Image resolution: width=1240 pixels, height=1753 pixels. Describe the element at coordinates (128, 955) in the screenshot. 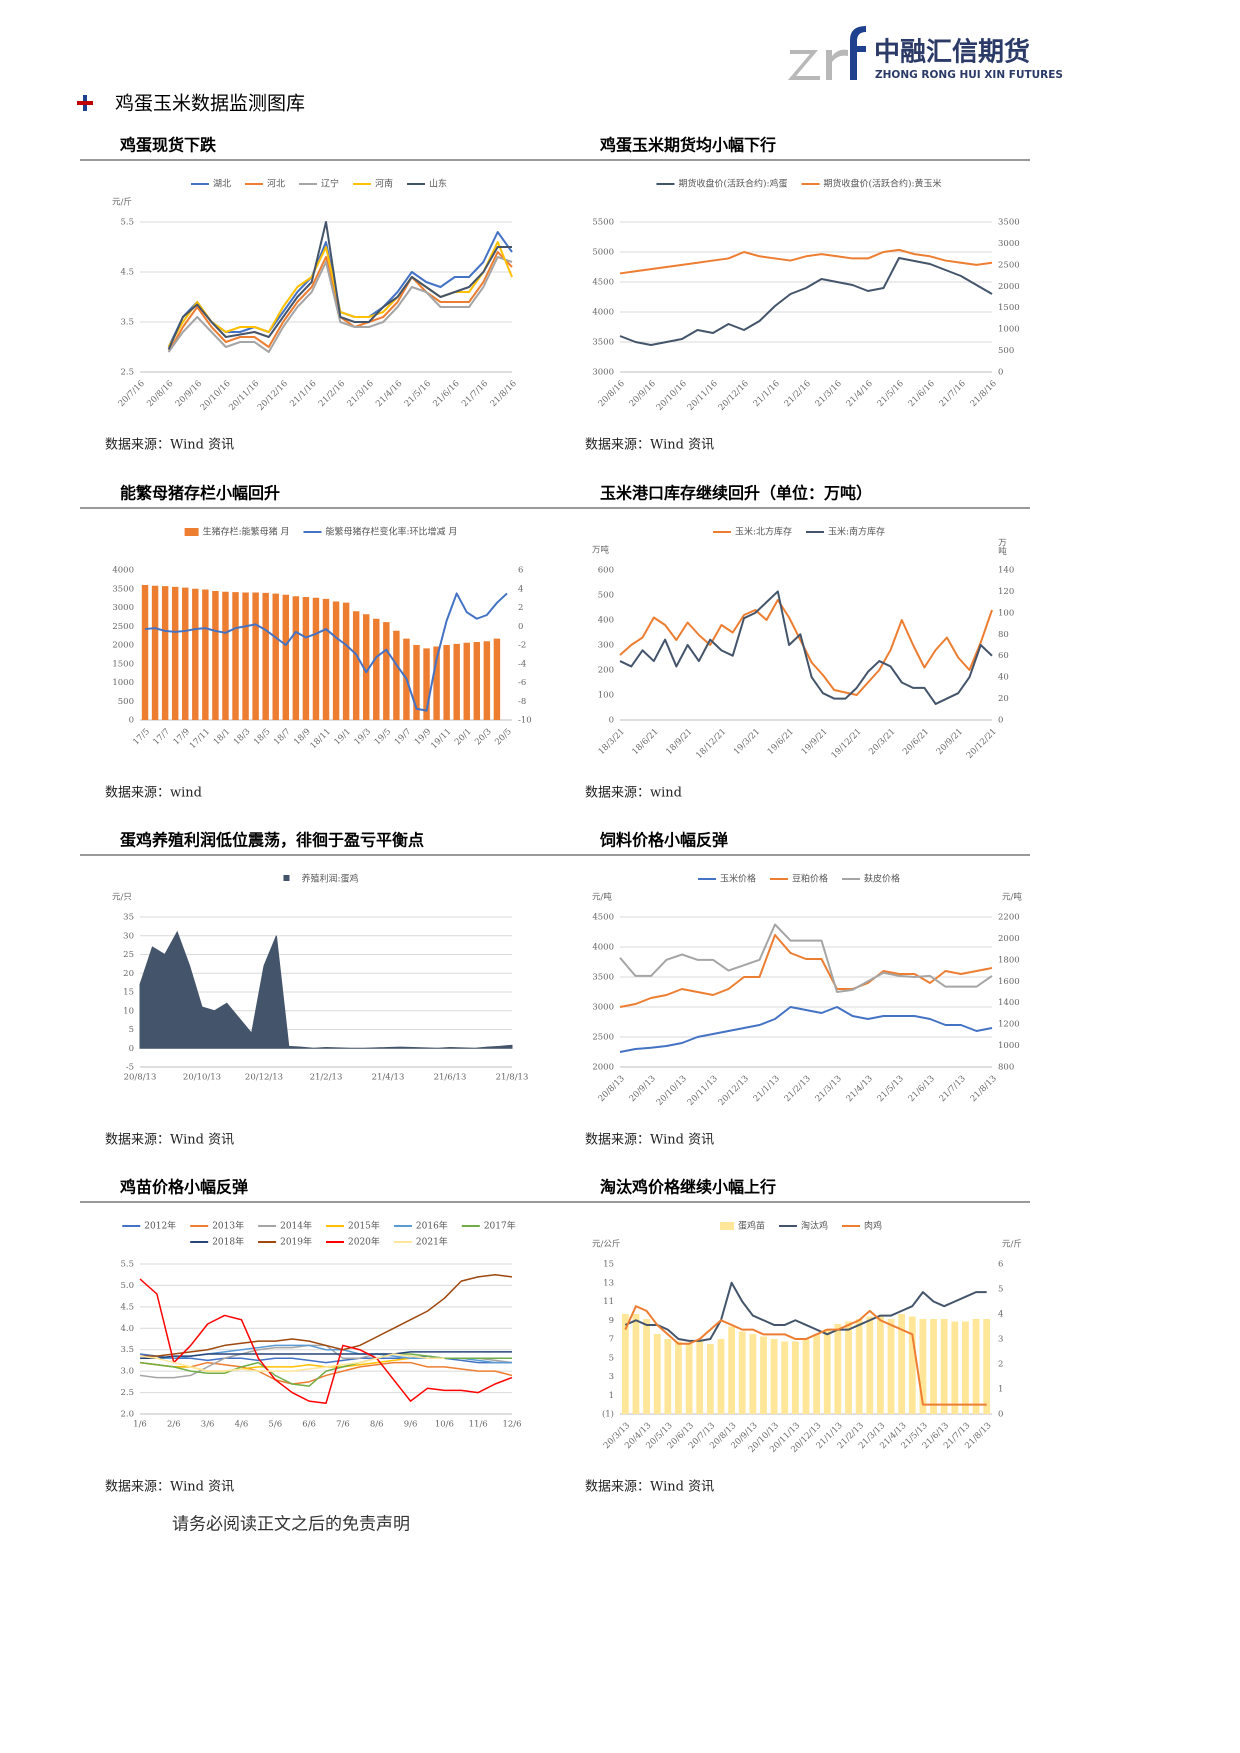

I see `y-tick-label: 25` at that location.